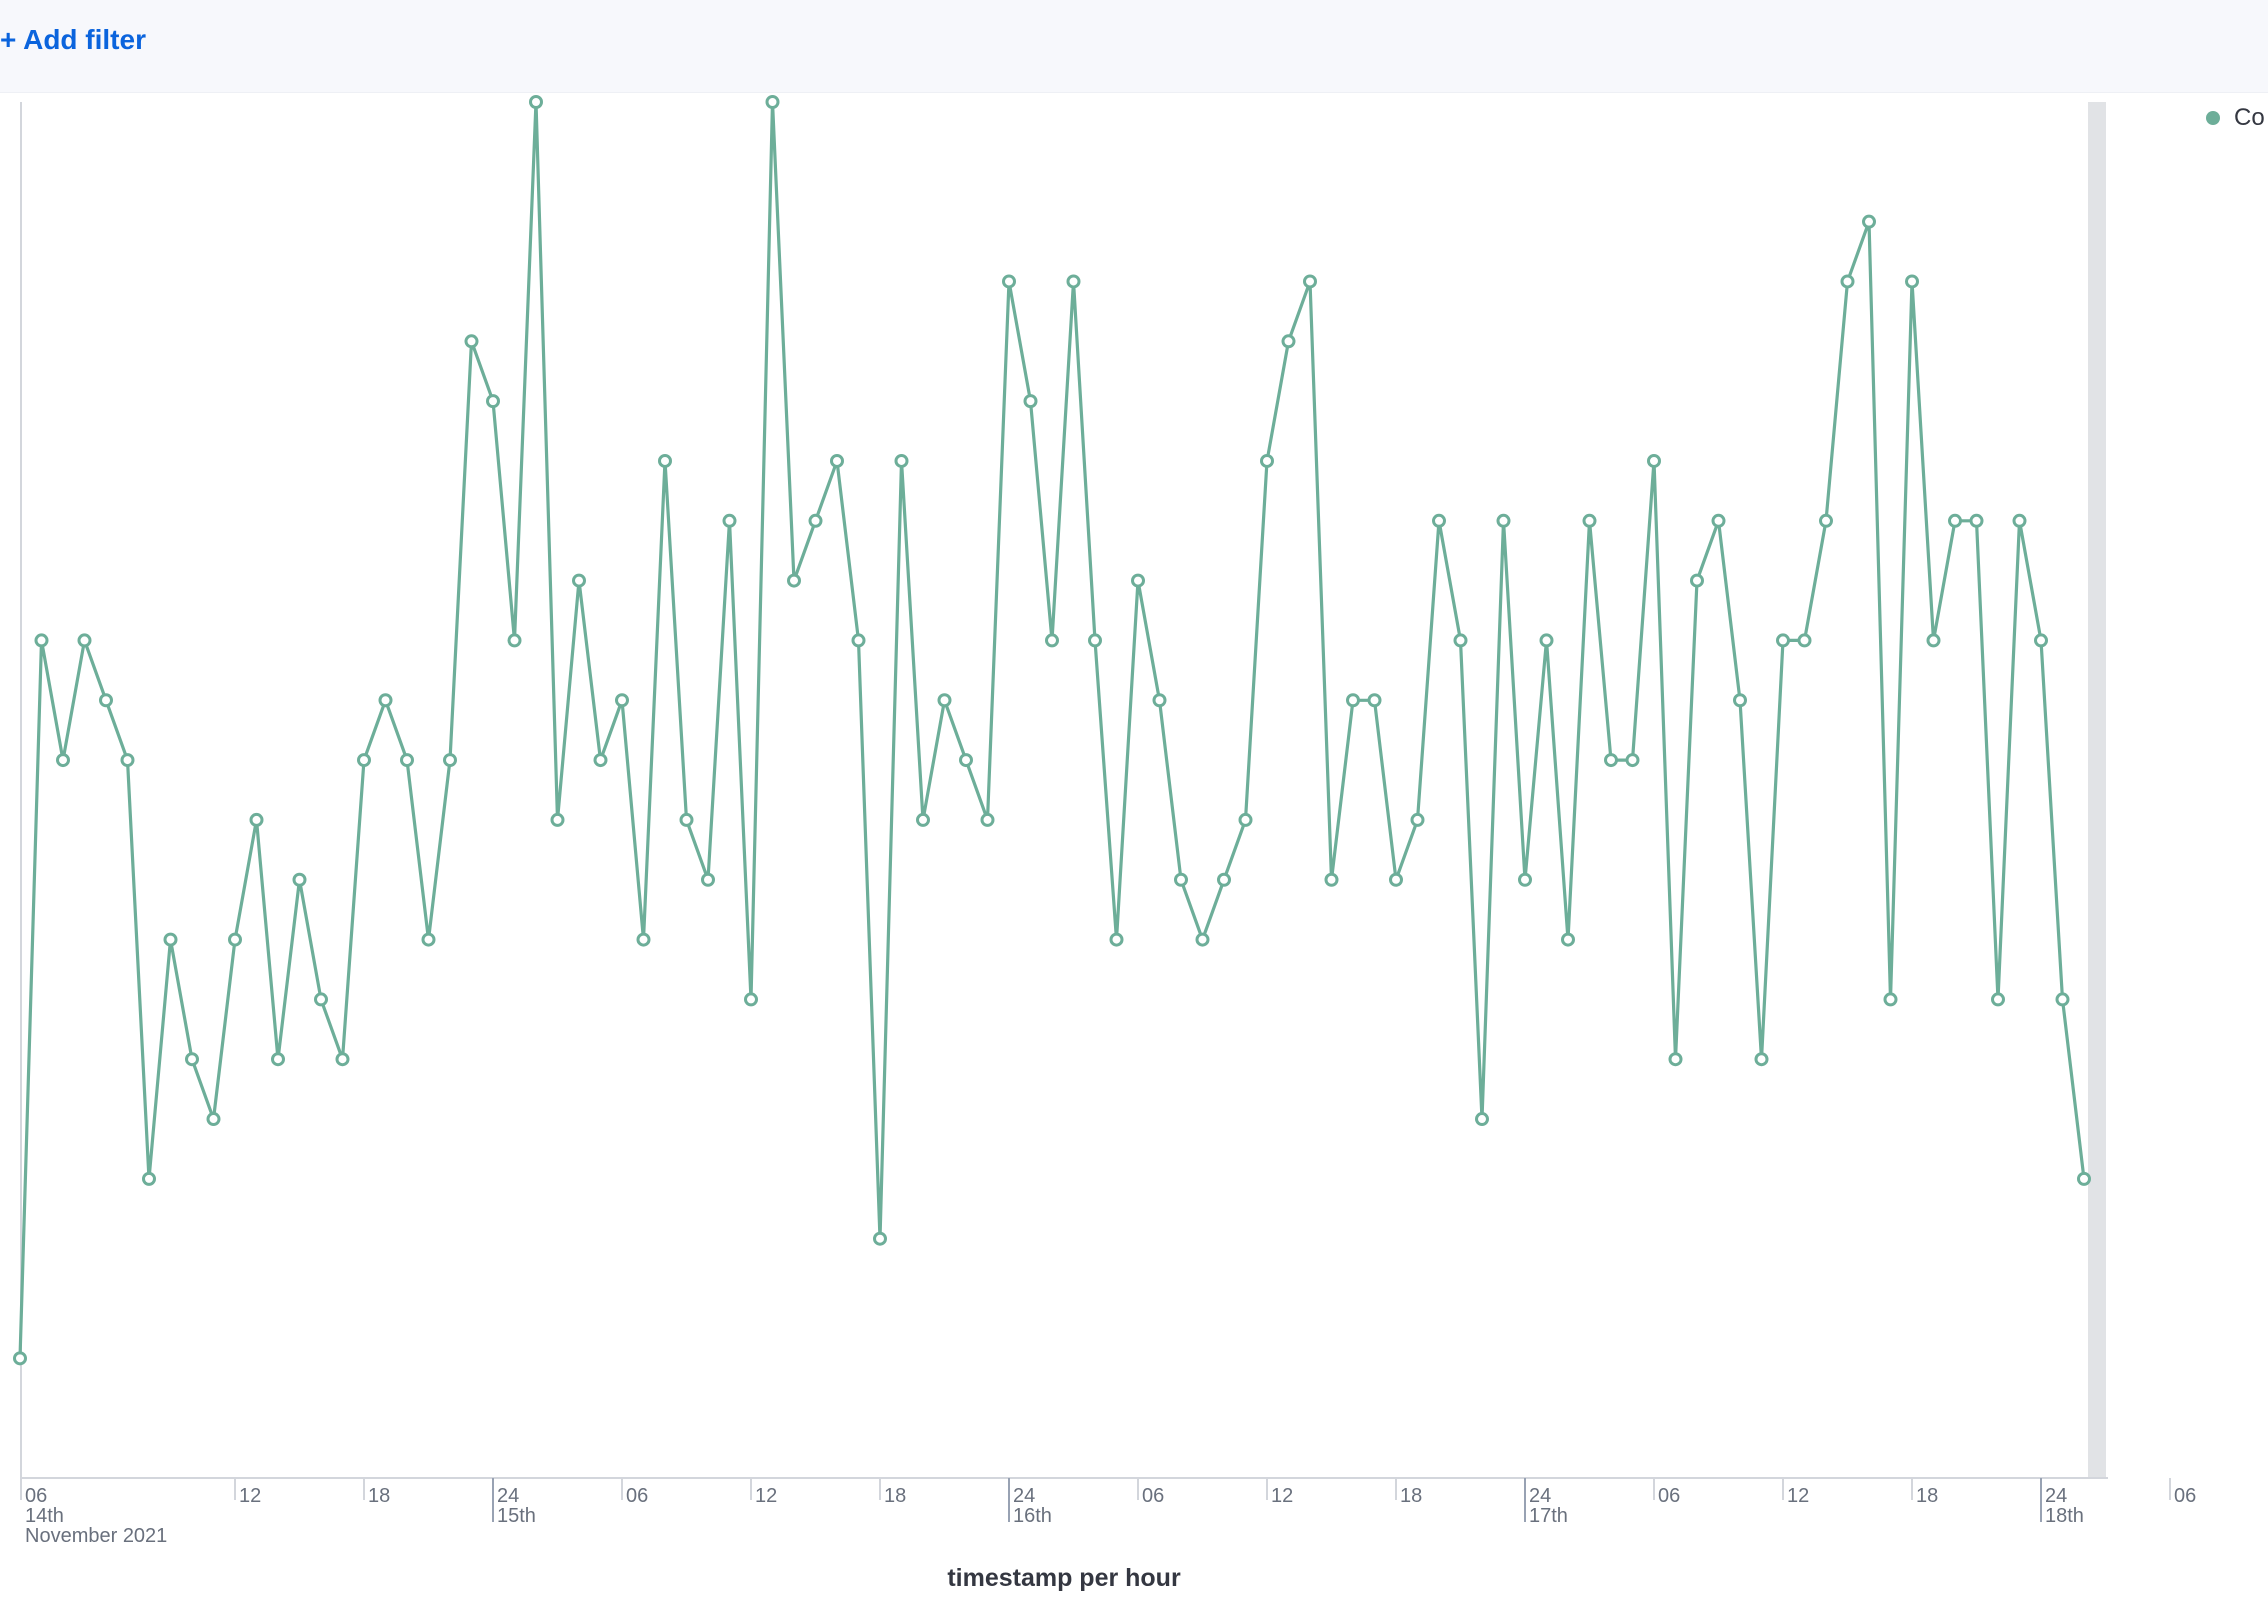  Describe the element at coordinates (2235, 118) in the screenshot. I see `legend-item: Co` at that location.